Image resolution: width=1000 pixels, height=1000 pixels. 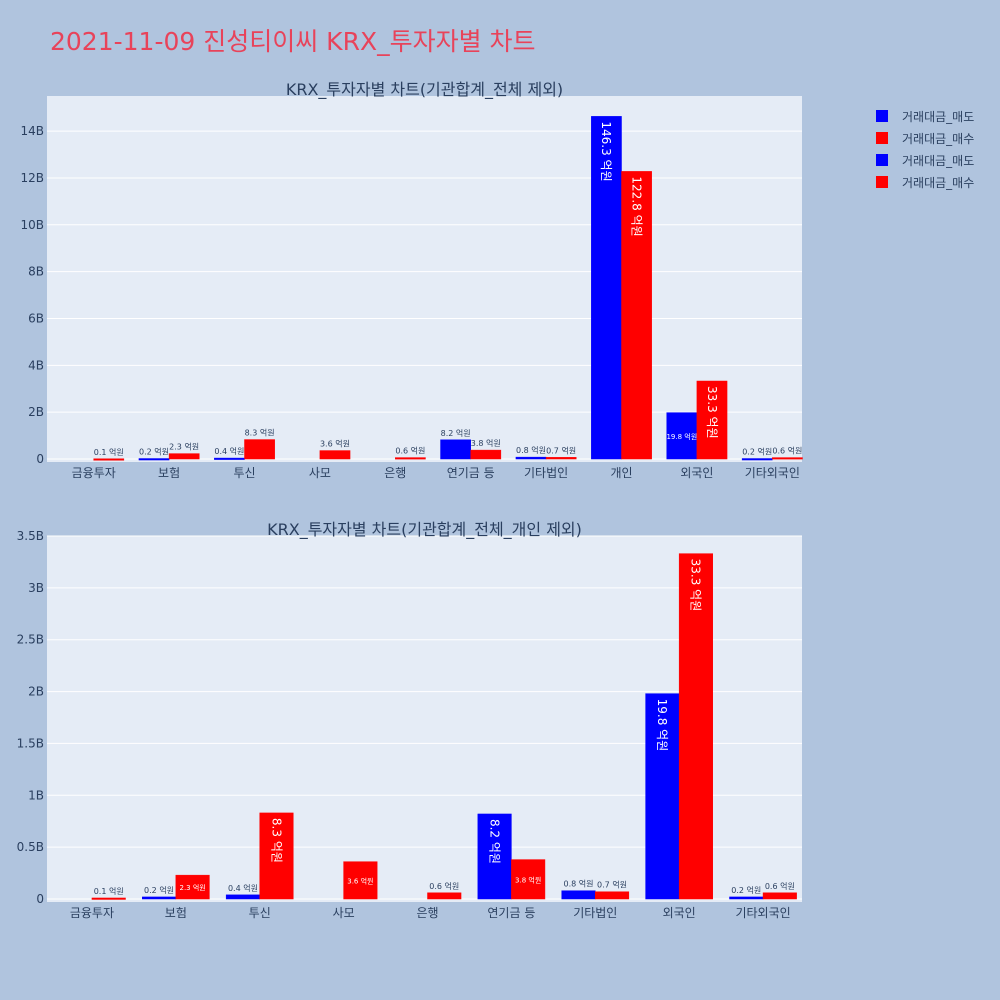 What do you see at coordinates (30, 847) in the screenshot?
I see `y-tick-label: 0.5B` at bounding box center [30, 847].